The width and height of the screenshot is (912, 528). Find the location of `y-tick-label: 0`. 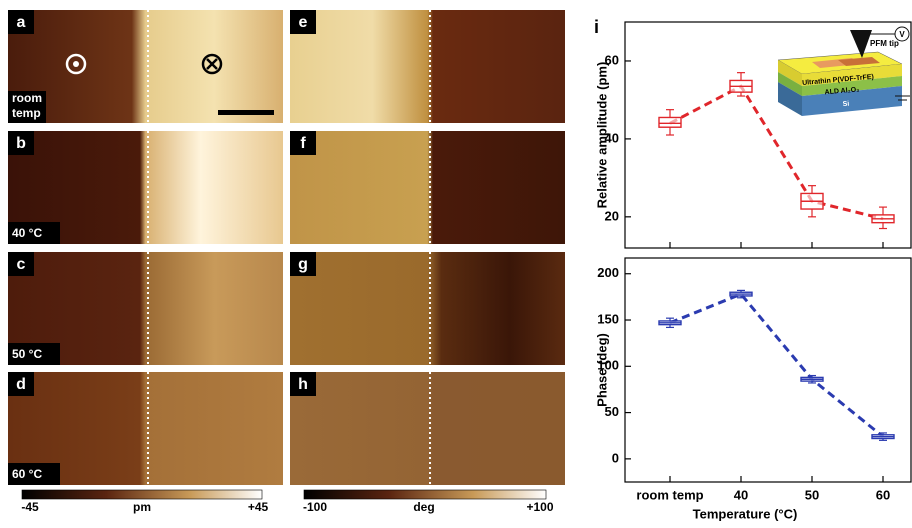

y-tick-label: 0 is located at coordinates (615, 457).